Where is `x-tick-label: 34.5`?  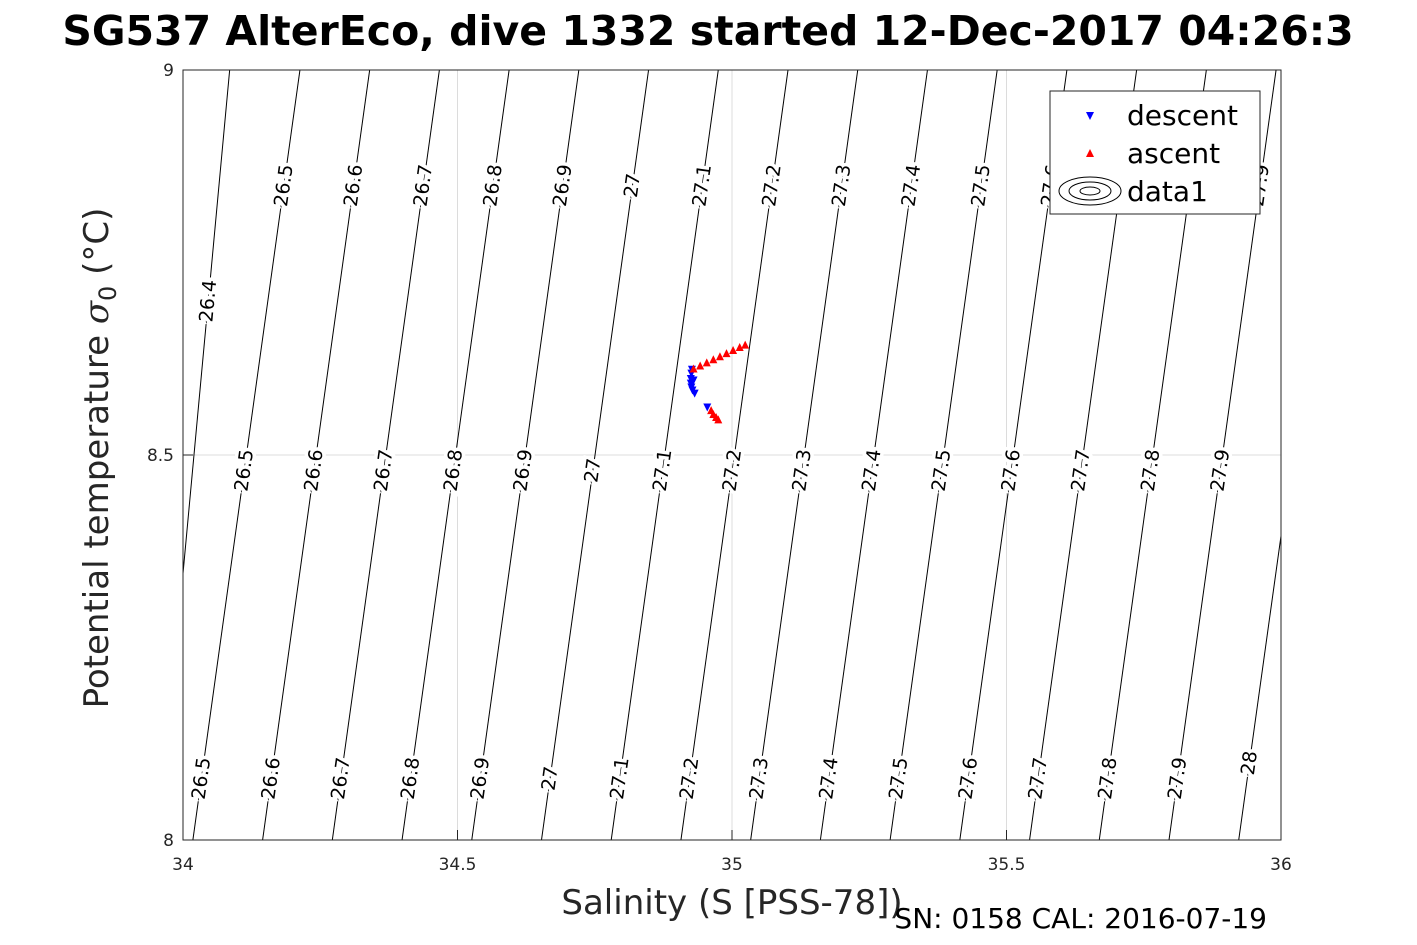 x-tick-label: 34.5 is located at coordinates (458, 865).